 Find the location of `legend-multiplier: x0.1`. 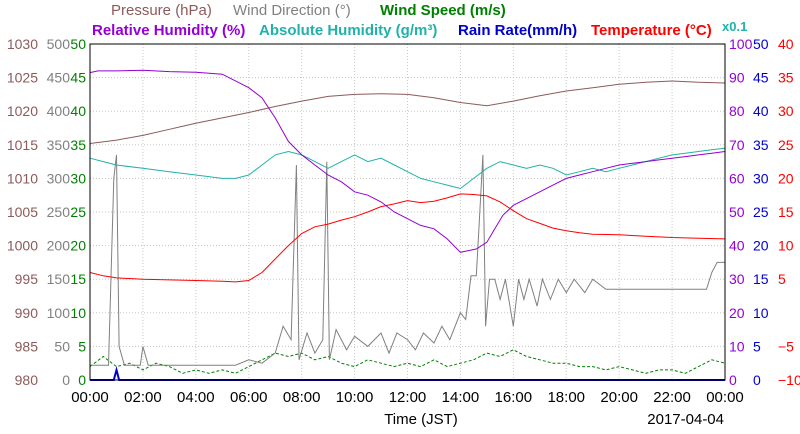

legend-multiplier: x0.1 is located at coordinates (734, 26).